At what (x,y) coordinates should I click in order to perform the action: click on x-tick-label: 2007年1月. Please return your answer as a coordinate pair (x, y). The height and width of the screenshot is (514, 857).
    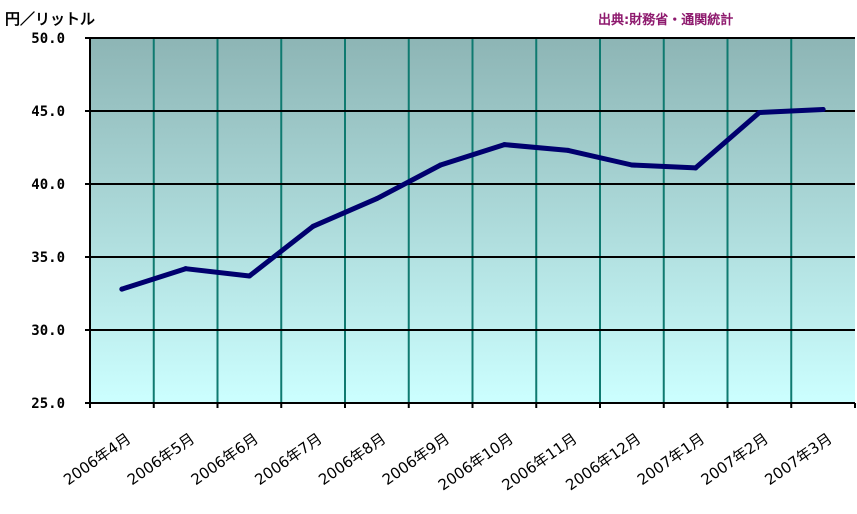
    Looking at the image, I should click on (671, 459).